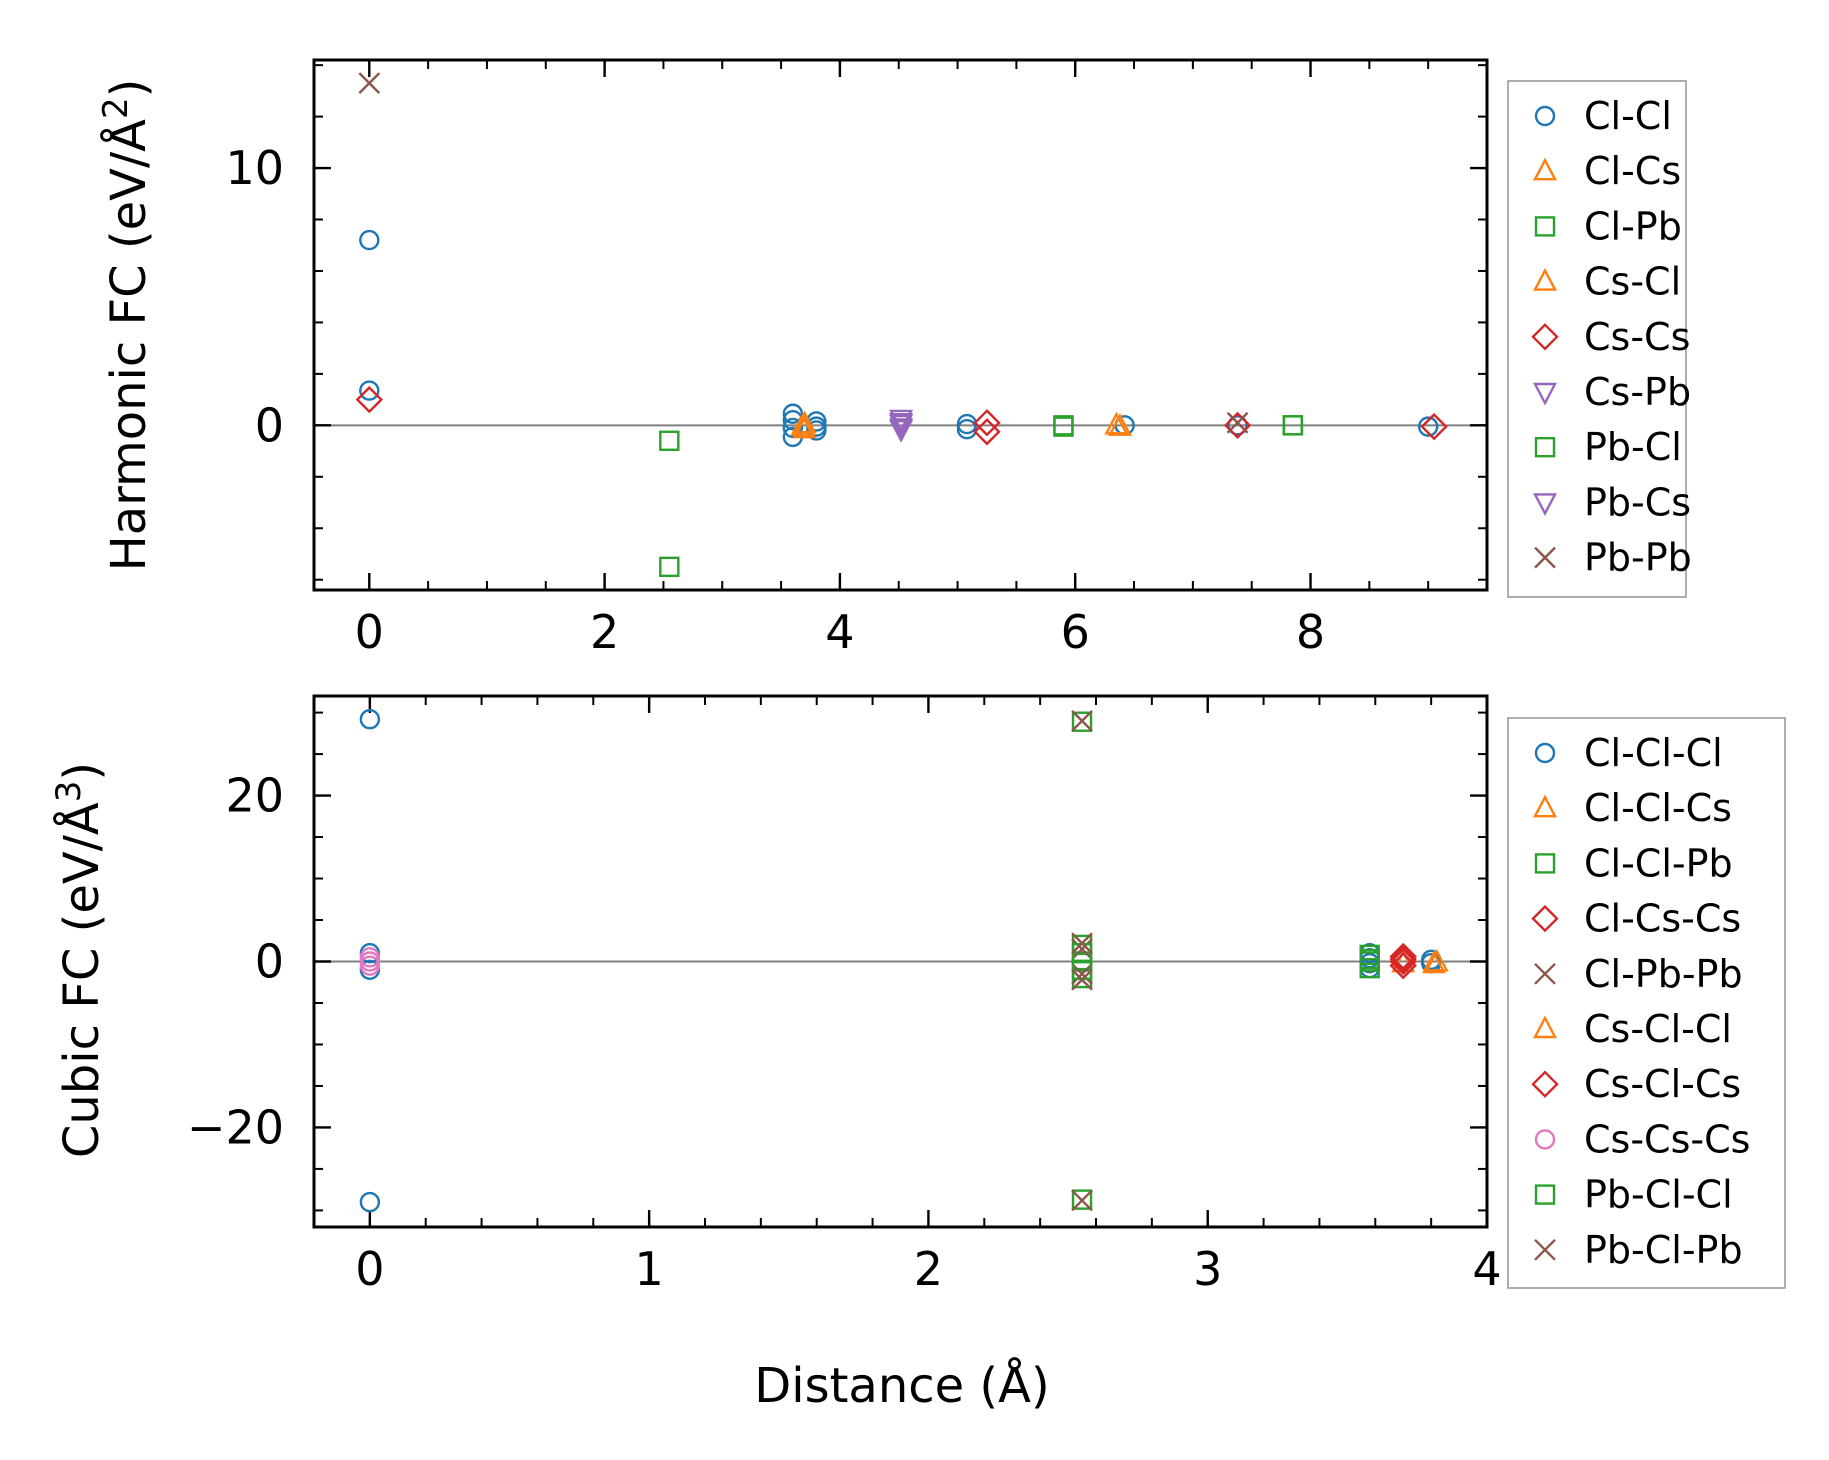 The height and width of the screenshot is (1460, 1829). Describe the element at coordinates (1116, 423) in the screenshot. I see `harmonic-point-cl-cs` at that location.